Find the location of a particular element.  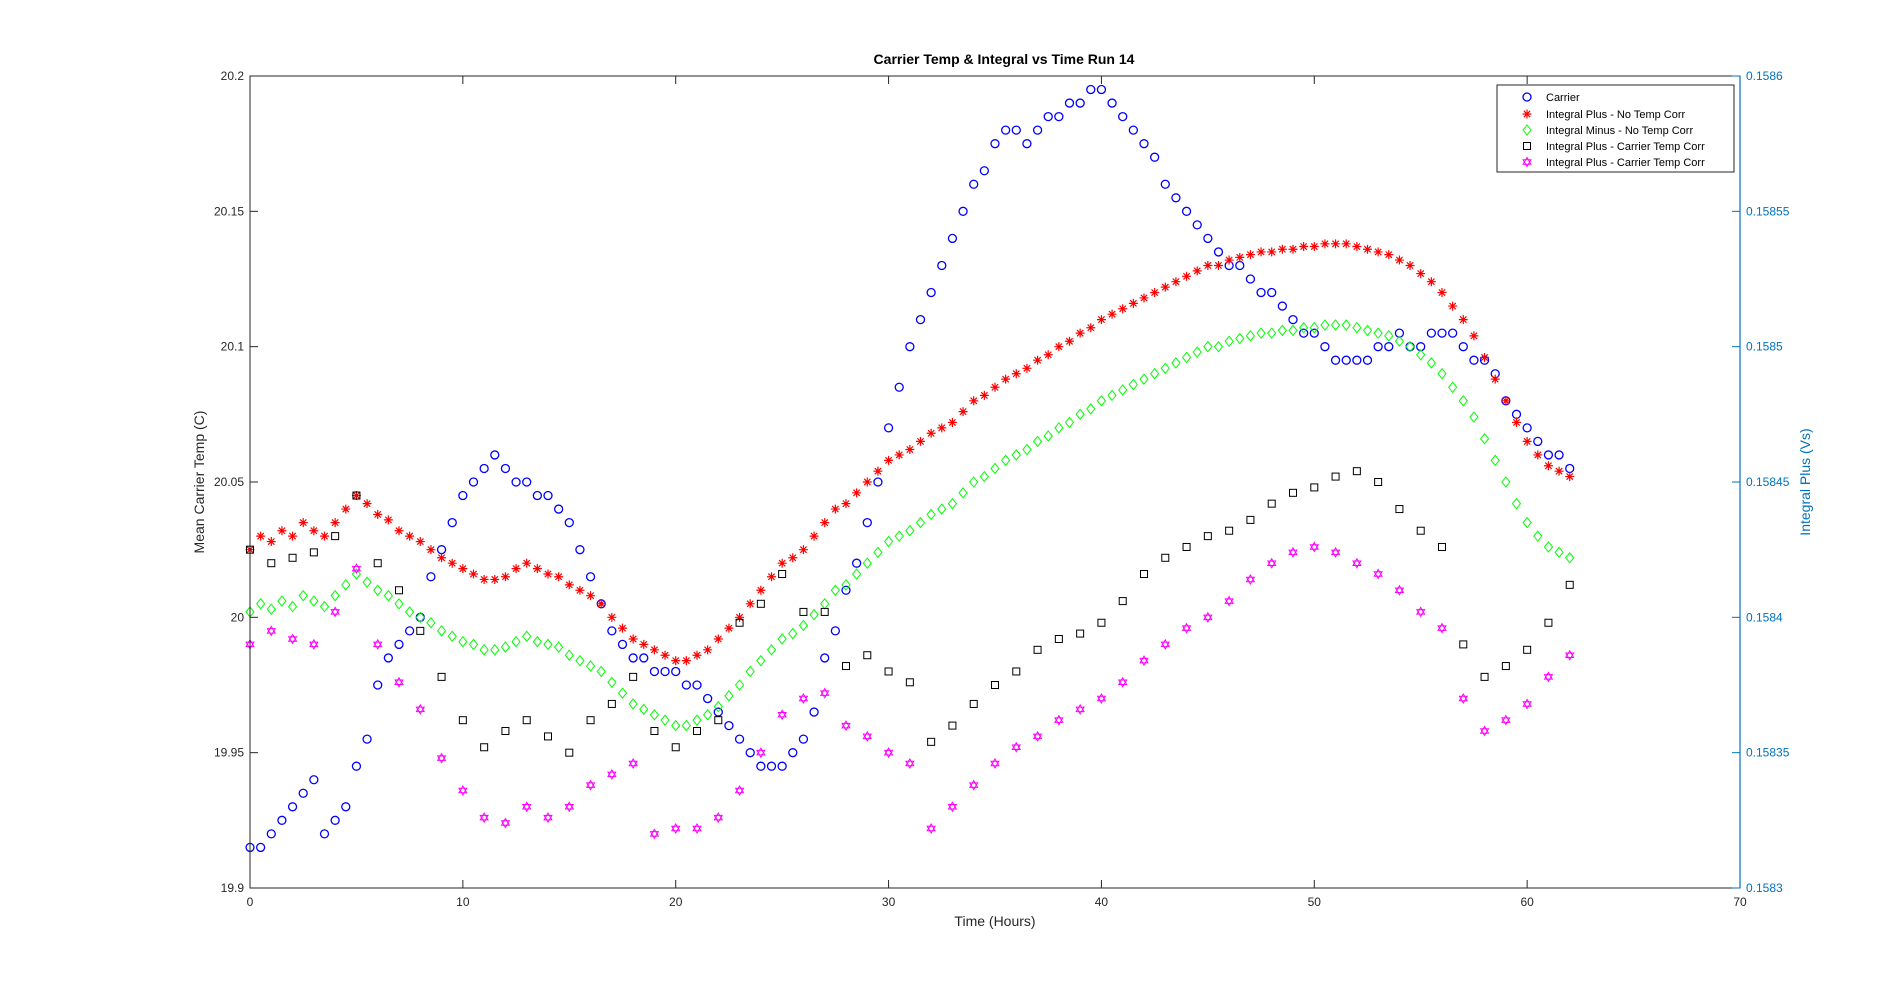

legend-entry-integral-plus-no-corr: Integral Plus - No Temp Corr is located at coordinates (1616, 115).